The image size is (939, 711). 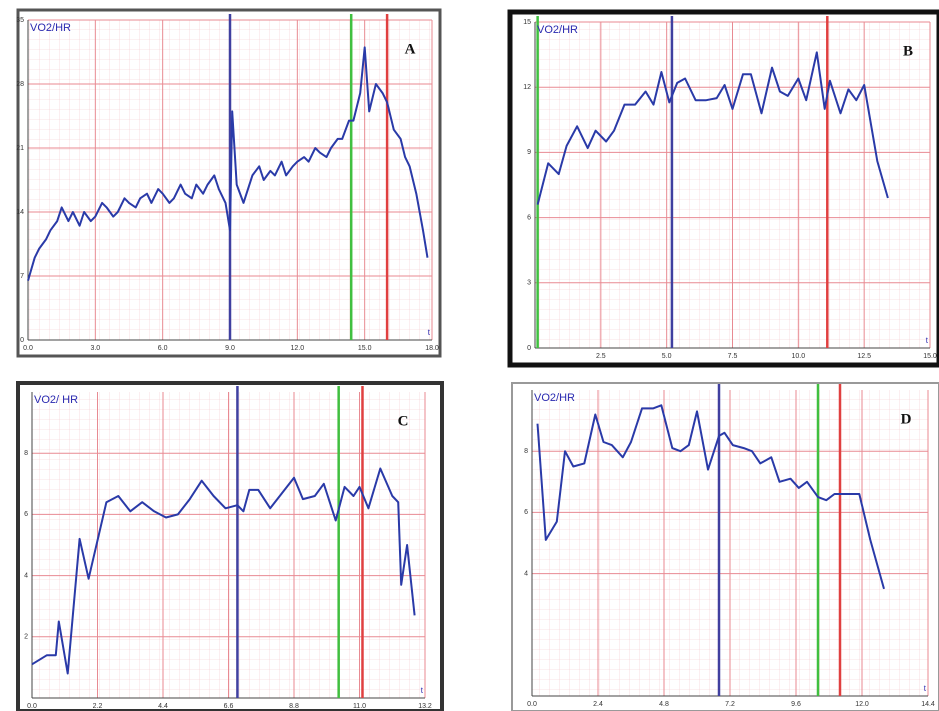 I want to click on y-tick-label: 12, so click(x=527, y=87).